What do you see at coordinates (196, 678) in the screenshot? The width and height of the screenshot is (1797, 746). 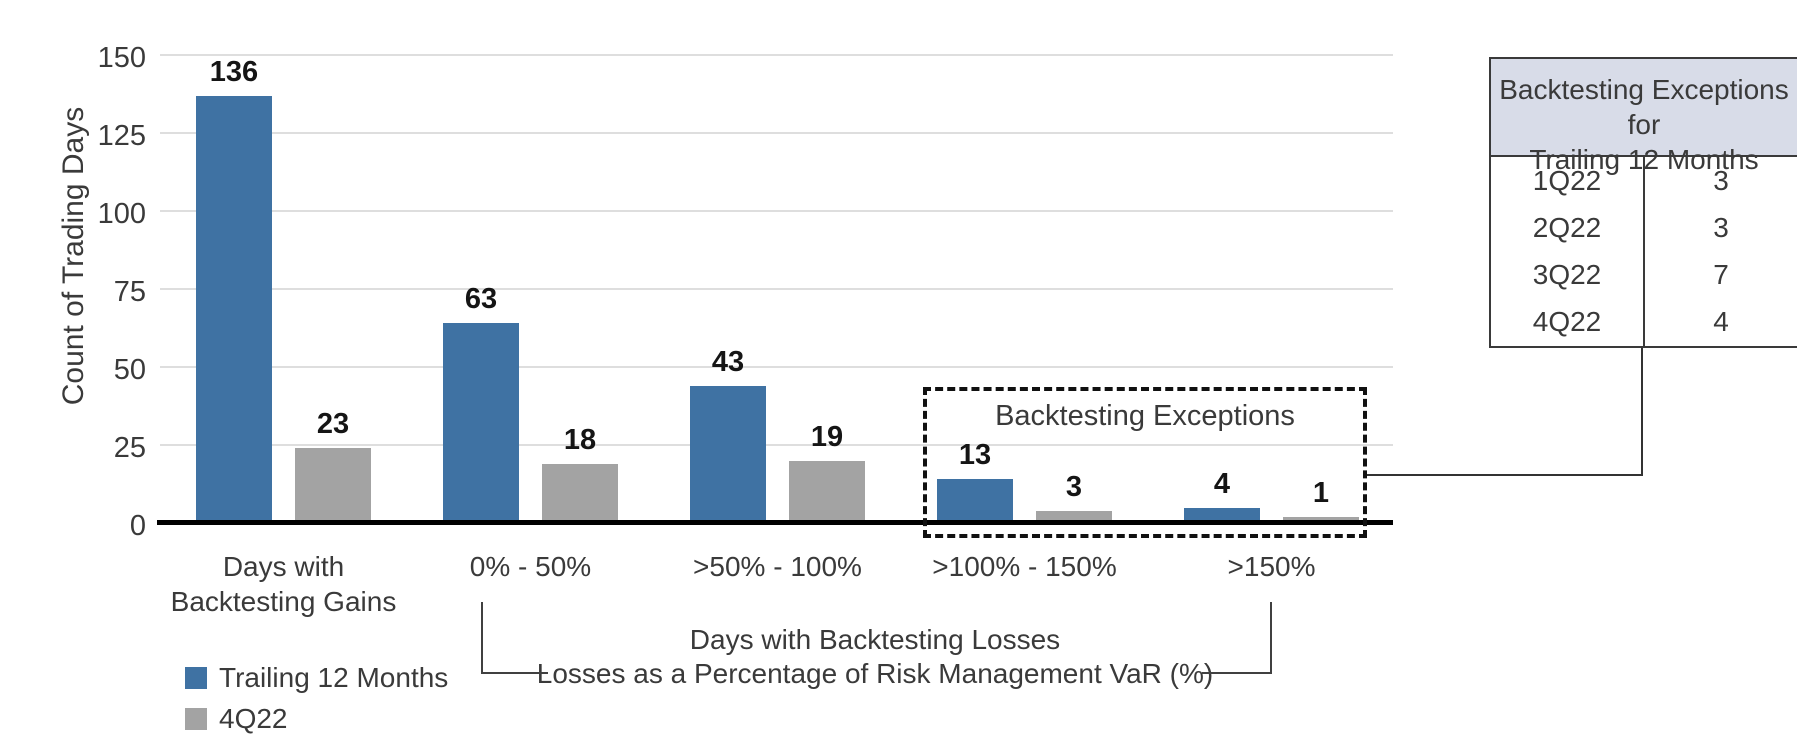 I see `legend-swatch-trailing-12-months` at bounding box center [196, 678].